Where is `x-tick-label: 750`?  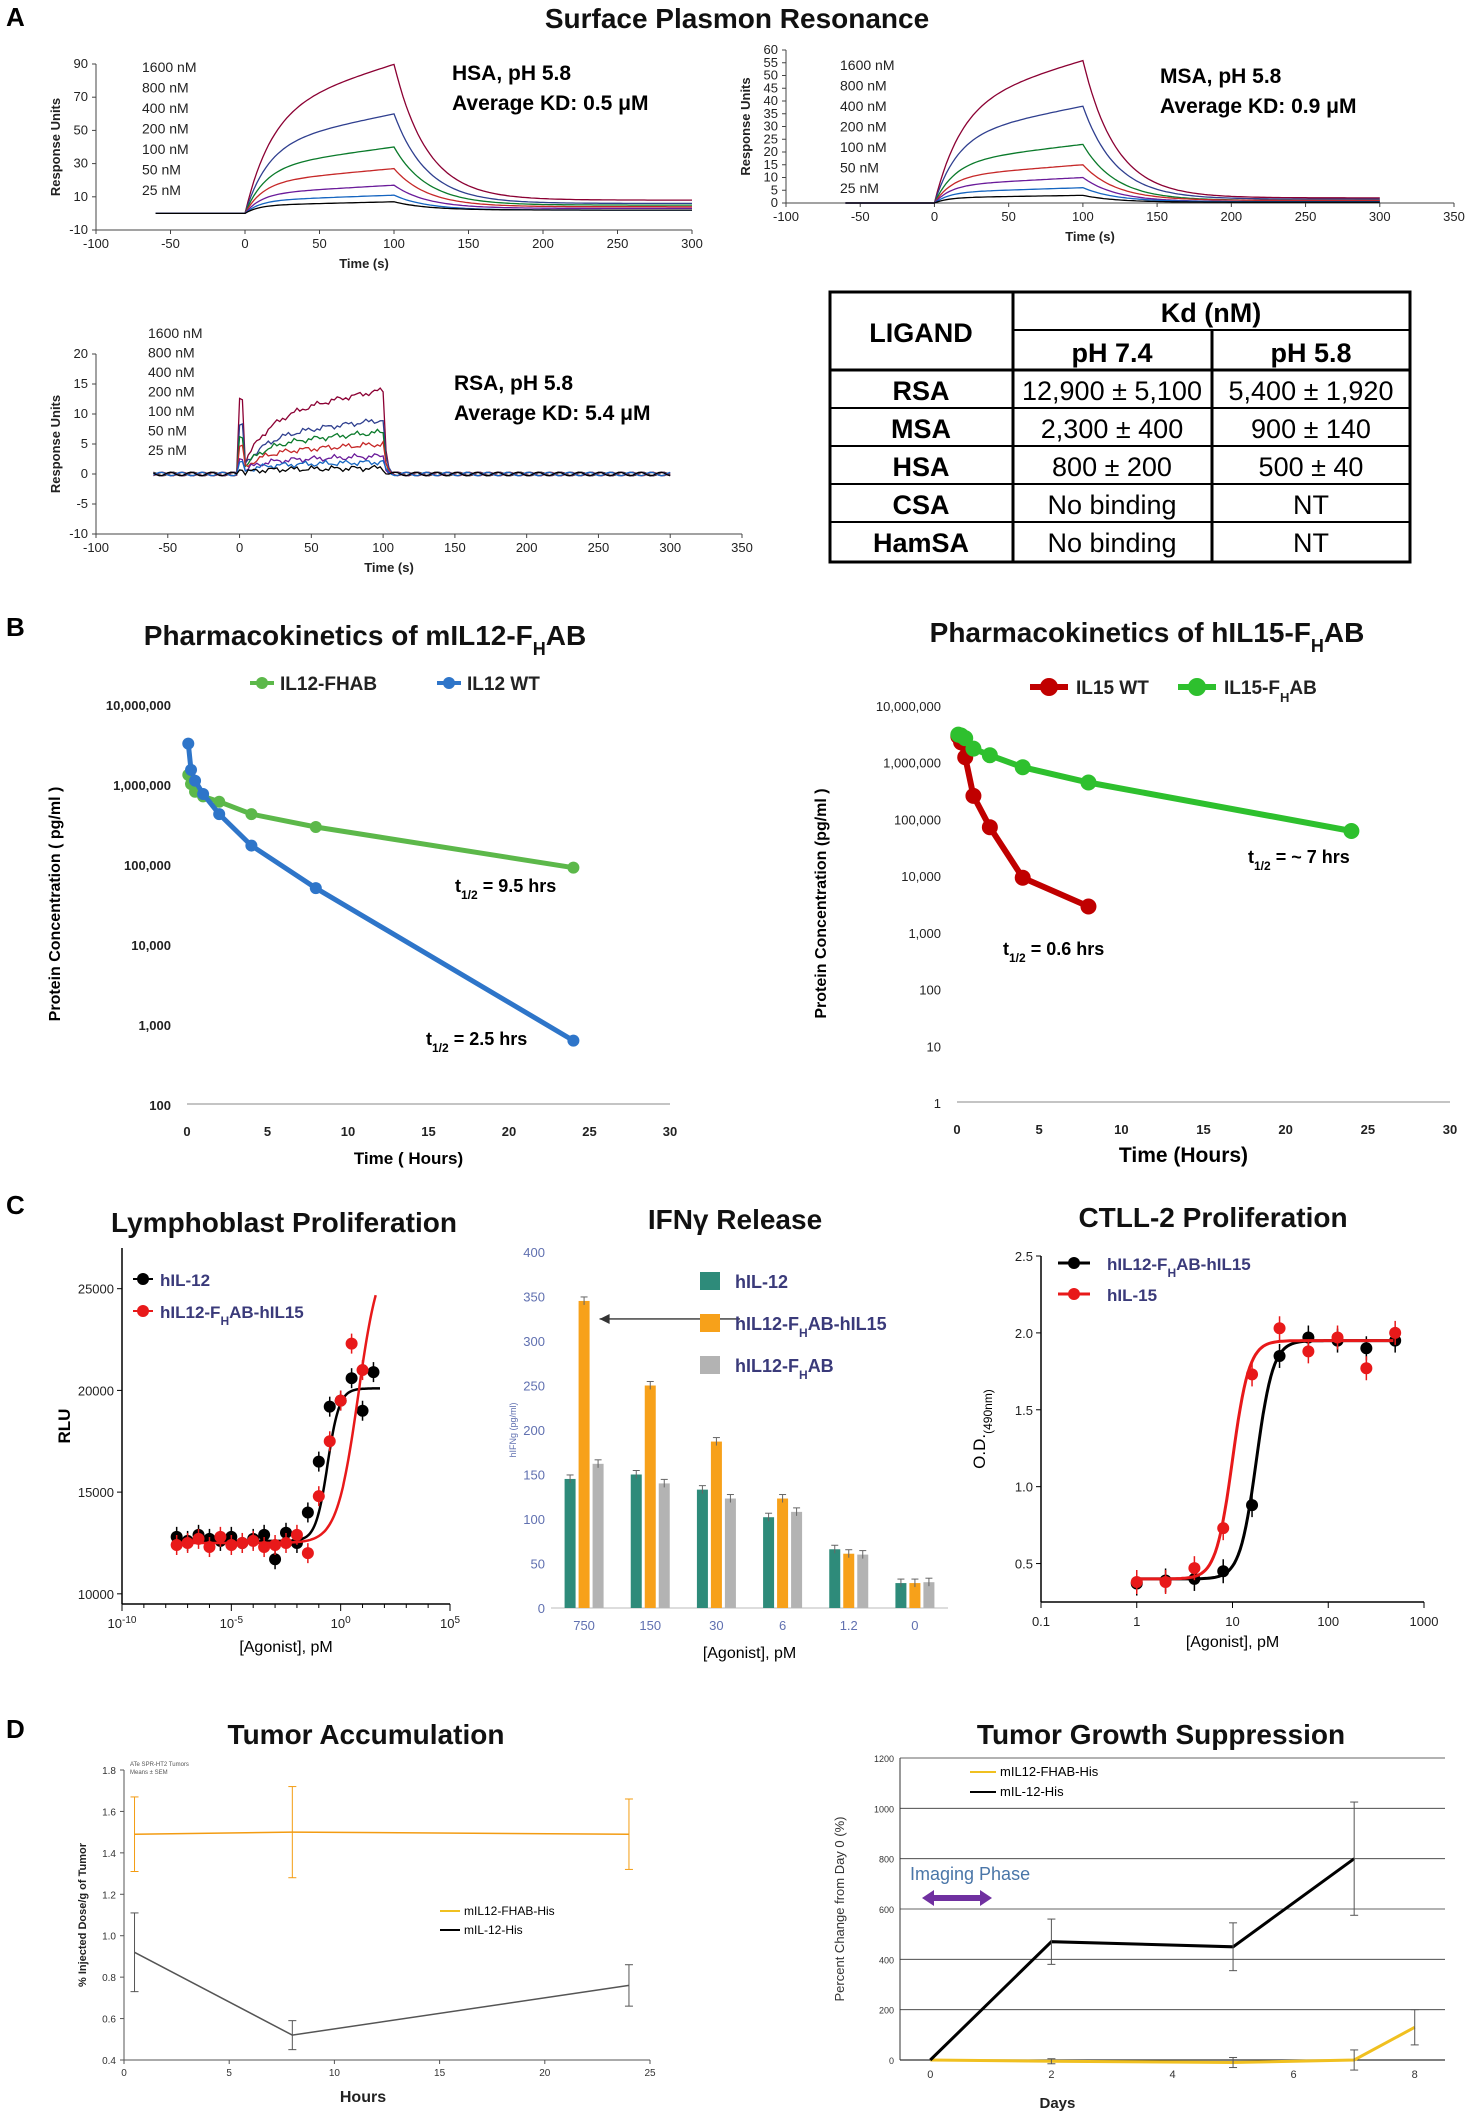 x-tick-label: 750 is located at coordinates (584, 1625).